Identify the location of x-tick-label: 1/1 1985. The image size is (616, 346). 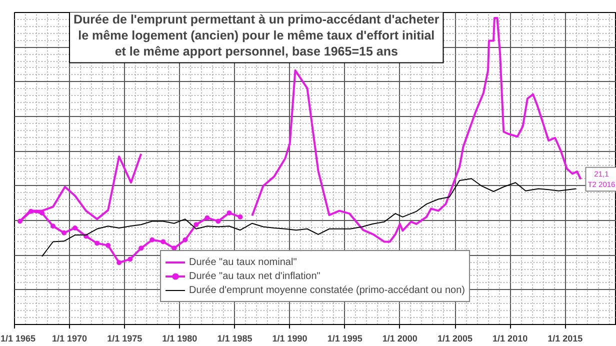
(234, 339).